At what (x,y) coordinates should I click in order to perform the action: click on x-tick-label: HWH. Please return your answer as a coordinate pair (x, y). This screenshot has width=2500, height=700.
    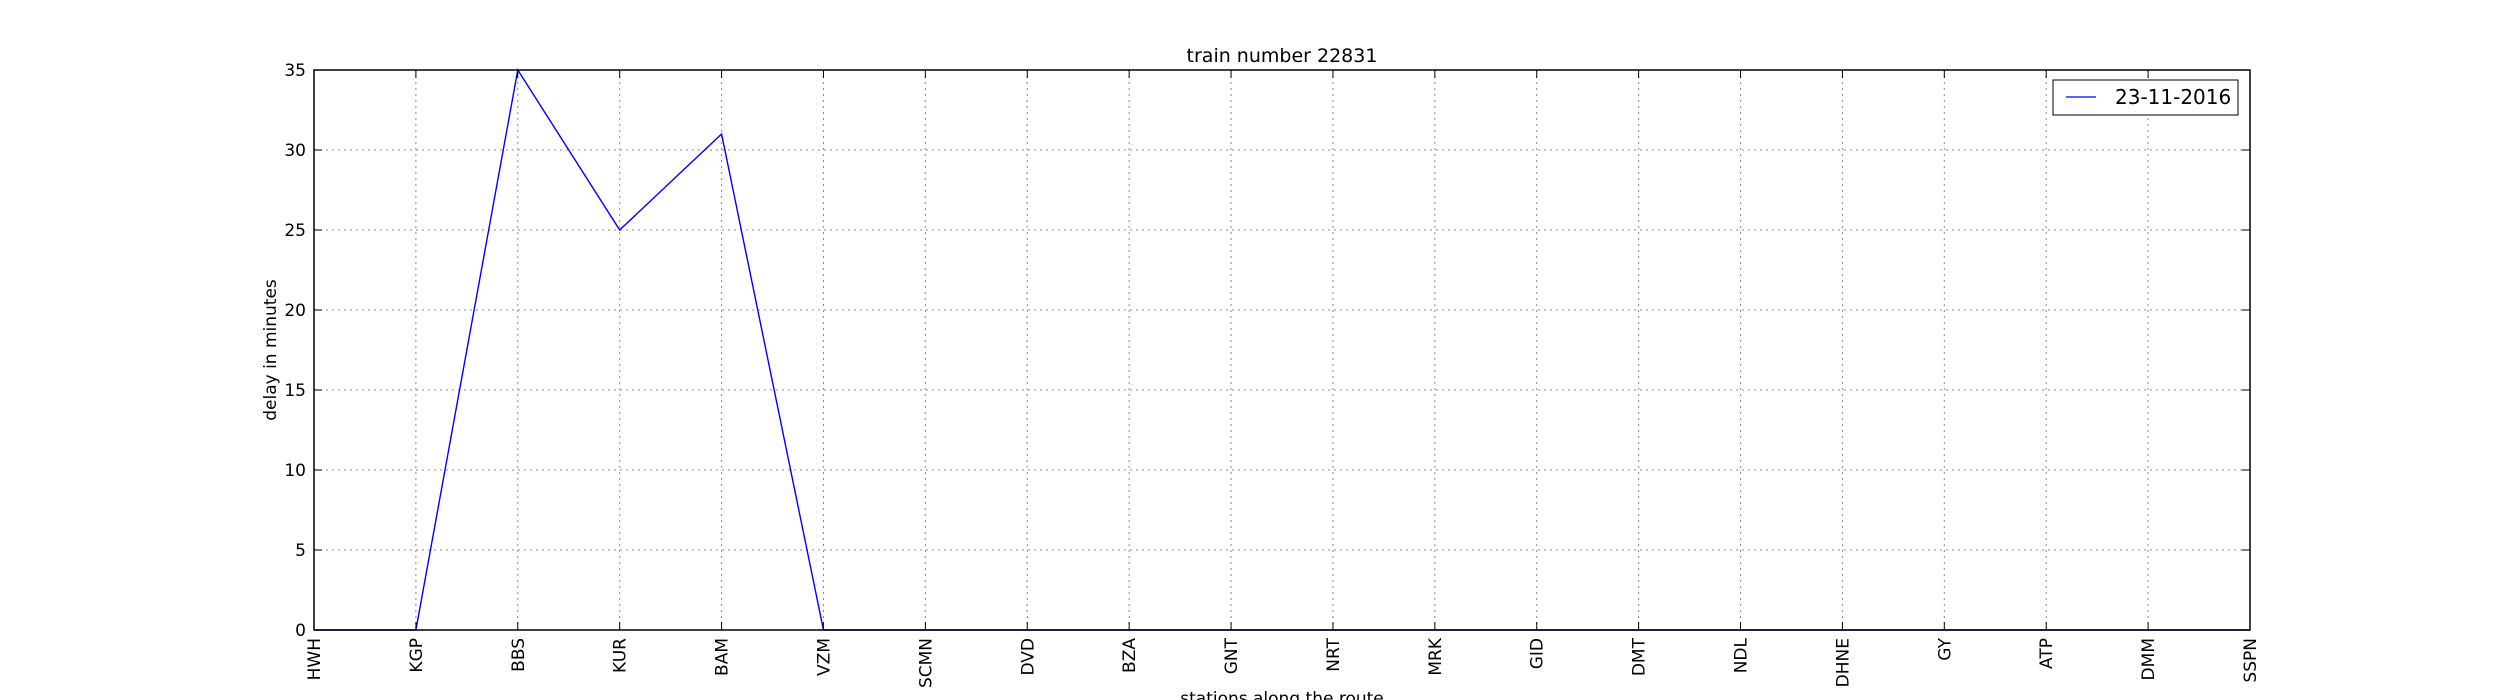
    Looking at the image, I should click on (315, 659).